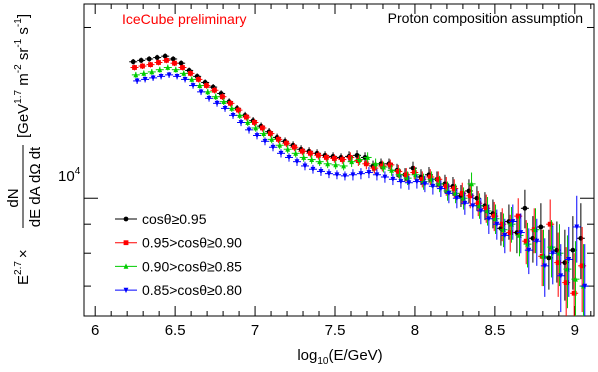  What do you see at coordinates (192, 243) in the screenshot?
I see `legend-label: 0.95>cosθ≥0.90` at bounding box center [192, 243].